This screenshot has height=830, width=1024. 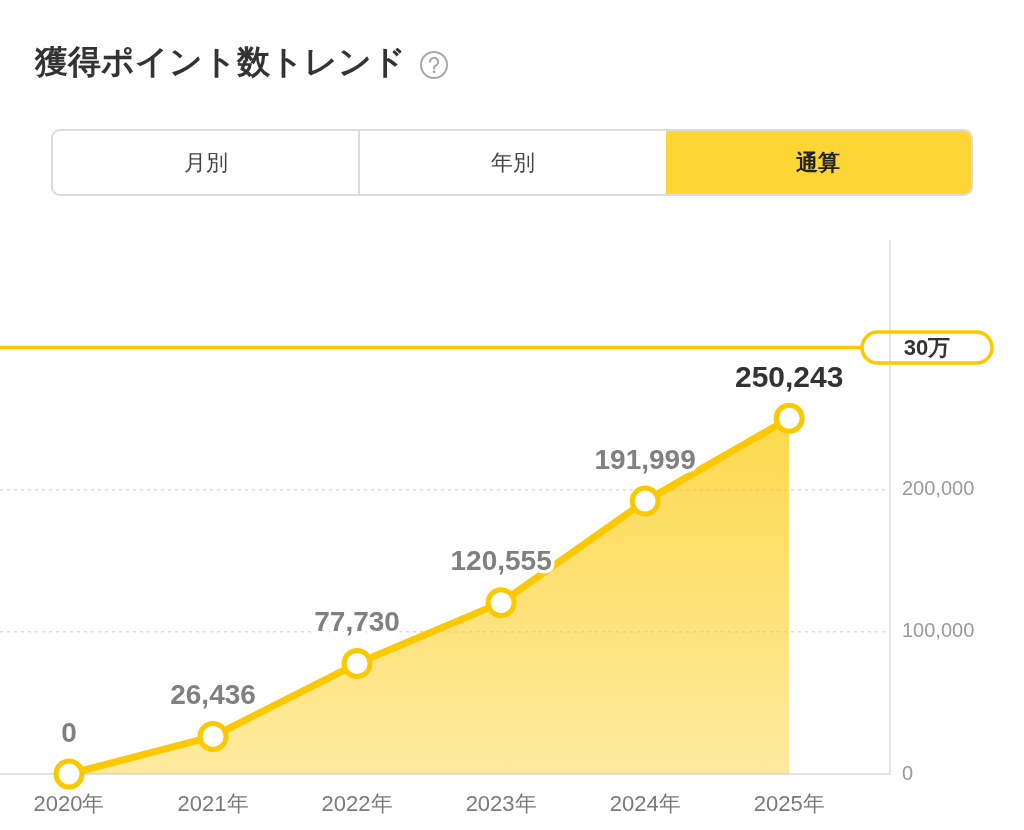 I want to click on data-label: 250,243, so click(x=789, y=376).